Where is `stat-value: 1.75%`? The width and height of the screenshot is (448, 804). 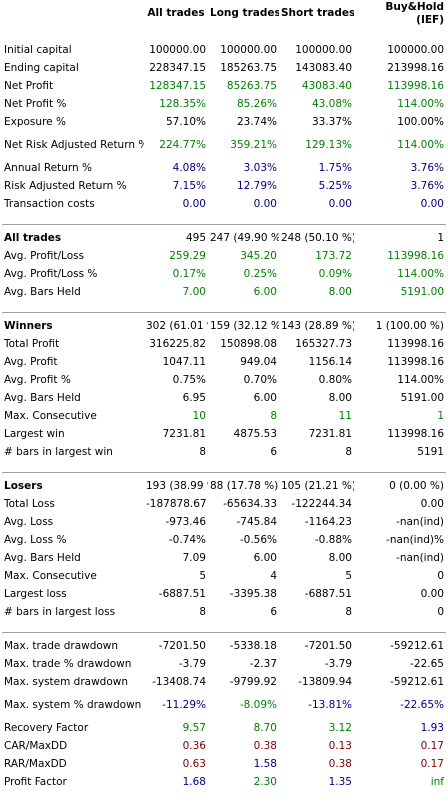 stat-value: 1.75% is located at coordinates (335, 168).